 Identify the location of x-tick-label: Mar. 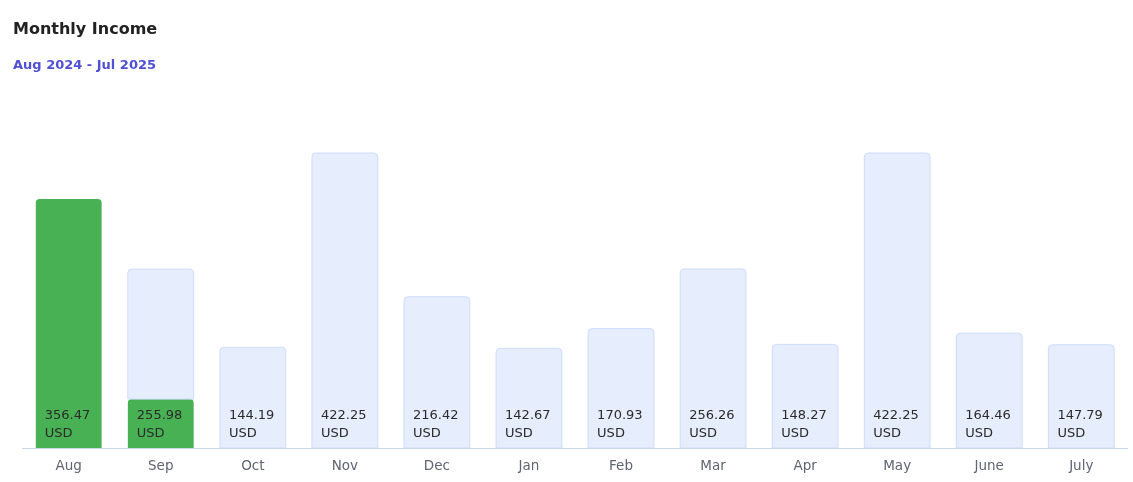
(713, 465).